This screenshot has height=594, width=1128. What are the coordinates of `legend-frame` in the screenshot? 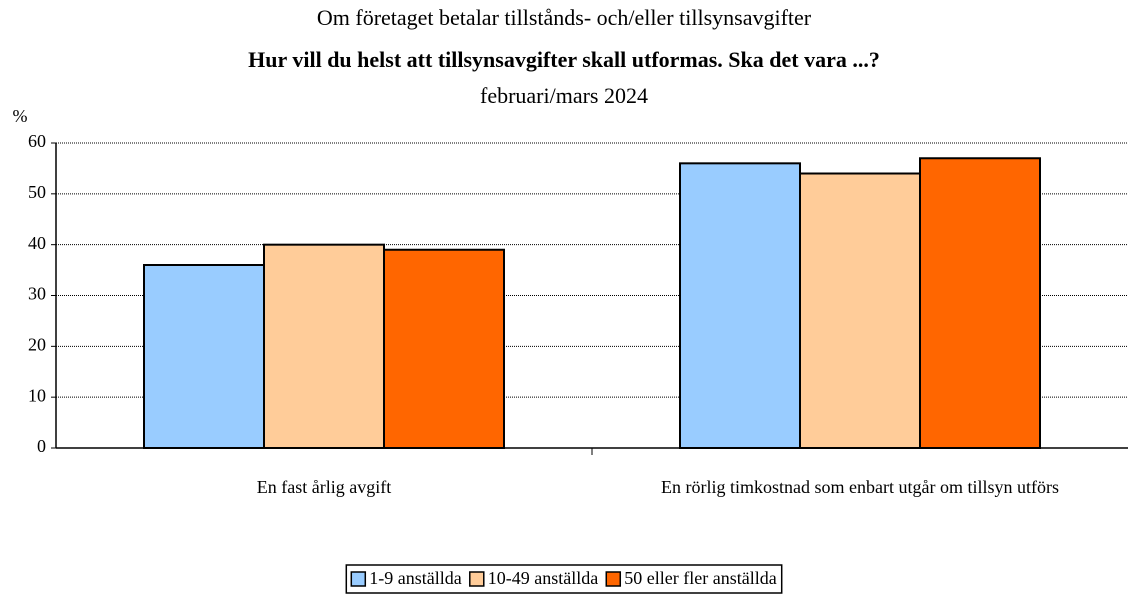 It's located at (564, 579).